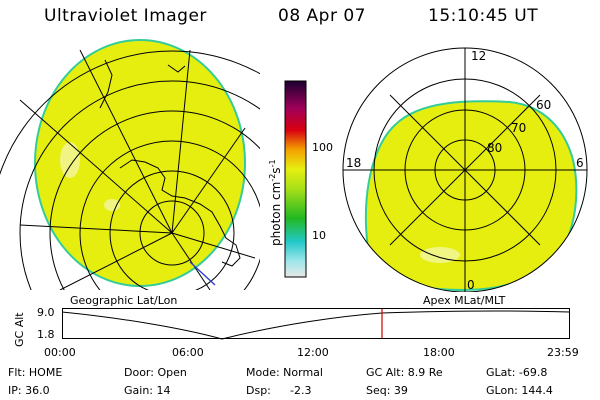 This screenshot has width=600, height=400. What do you see at coordinates (313, 352) in the screenshot?
I see `time-tick-1200: 12:00` at bounding box center [313, 352].